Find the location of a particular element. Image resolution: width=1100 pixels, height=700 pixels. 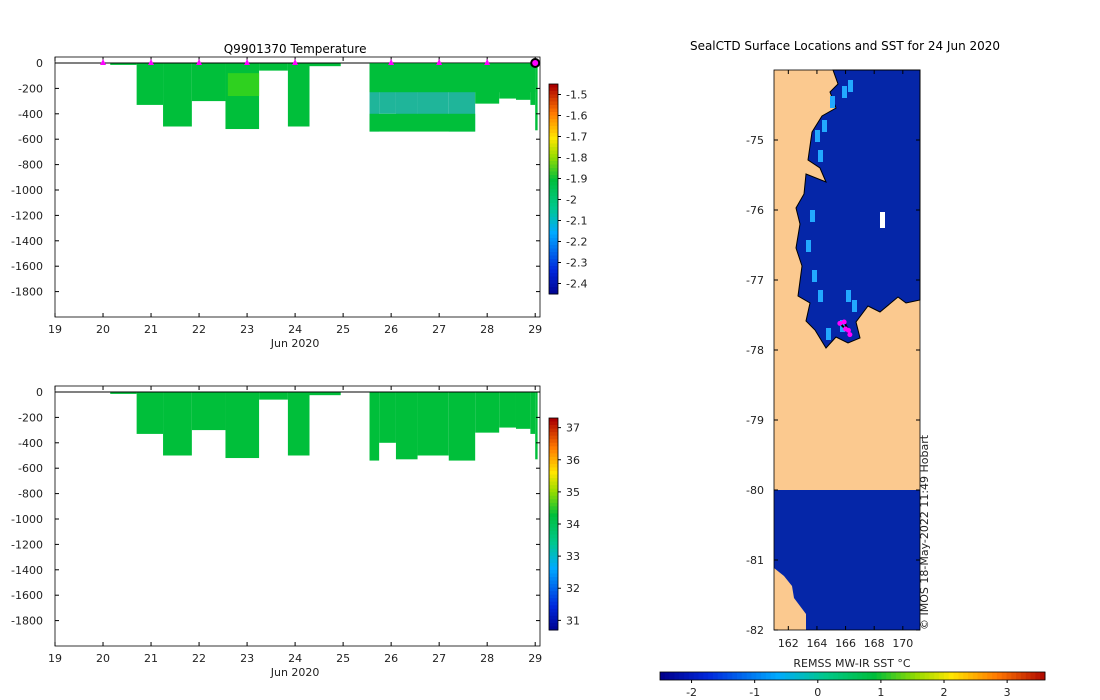

y-tick-label: -600 is located at coordinates (30, 139).